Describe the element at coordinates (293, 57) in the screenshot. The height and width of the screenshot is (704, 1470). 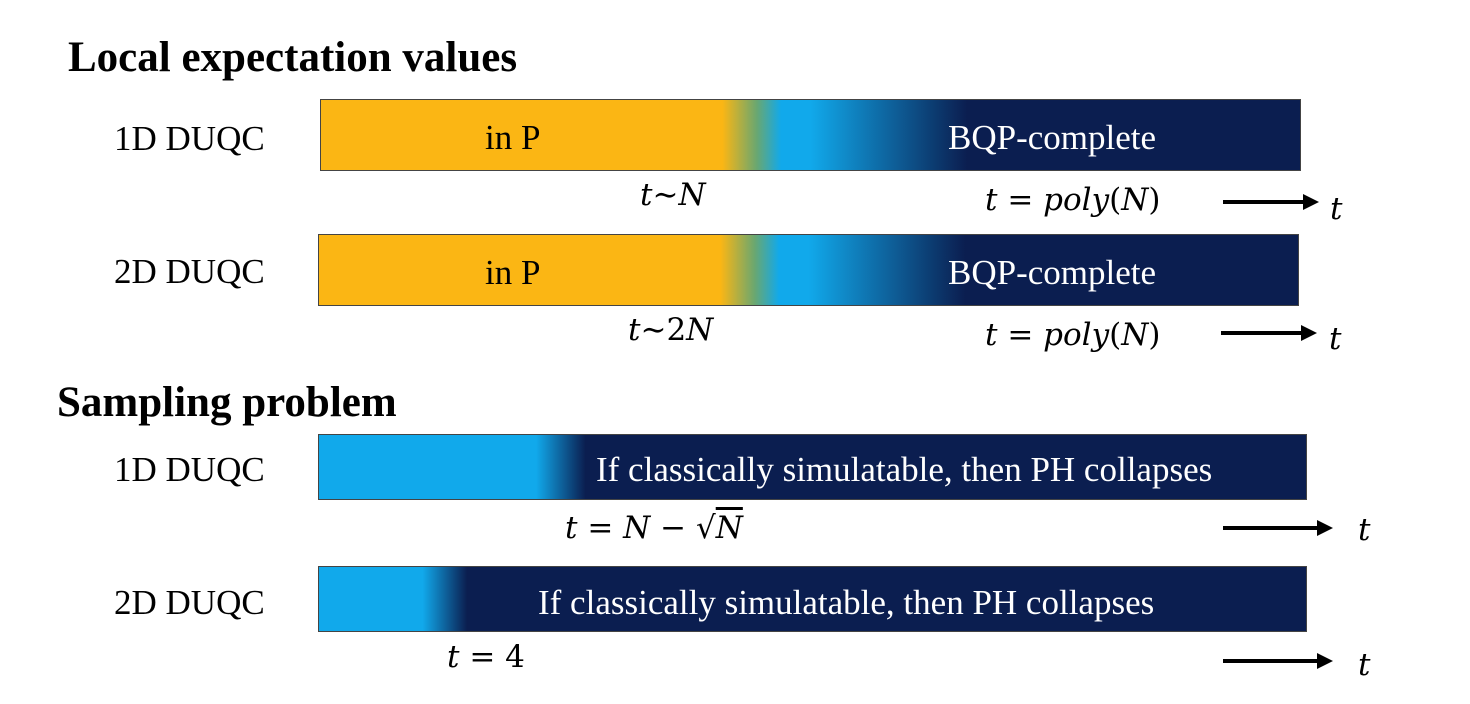
I see `heading-local-expectation-values: Local expectation values` at that location.